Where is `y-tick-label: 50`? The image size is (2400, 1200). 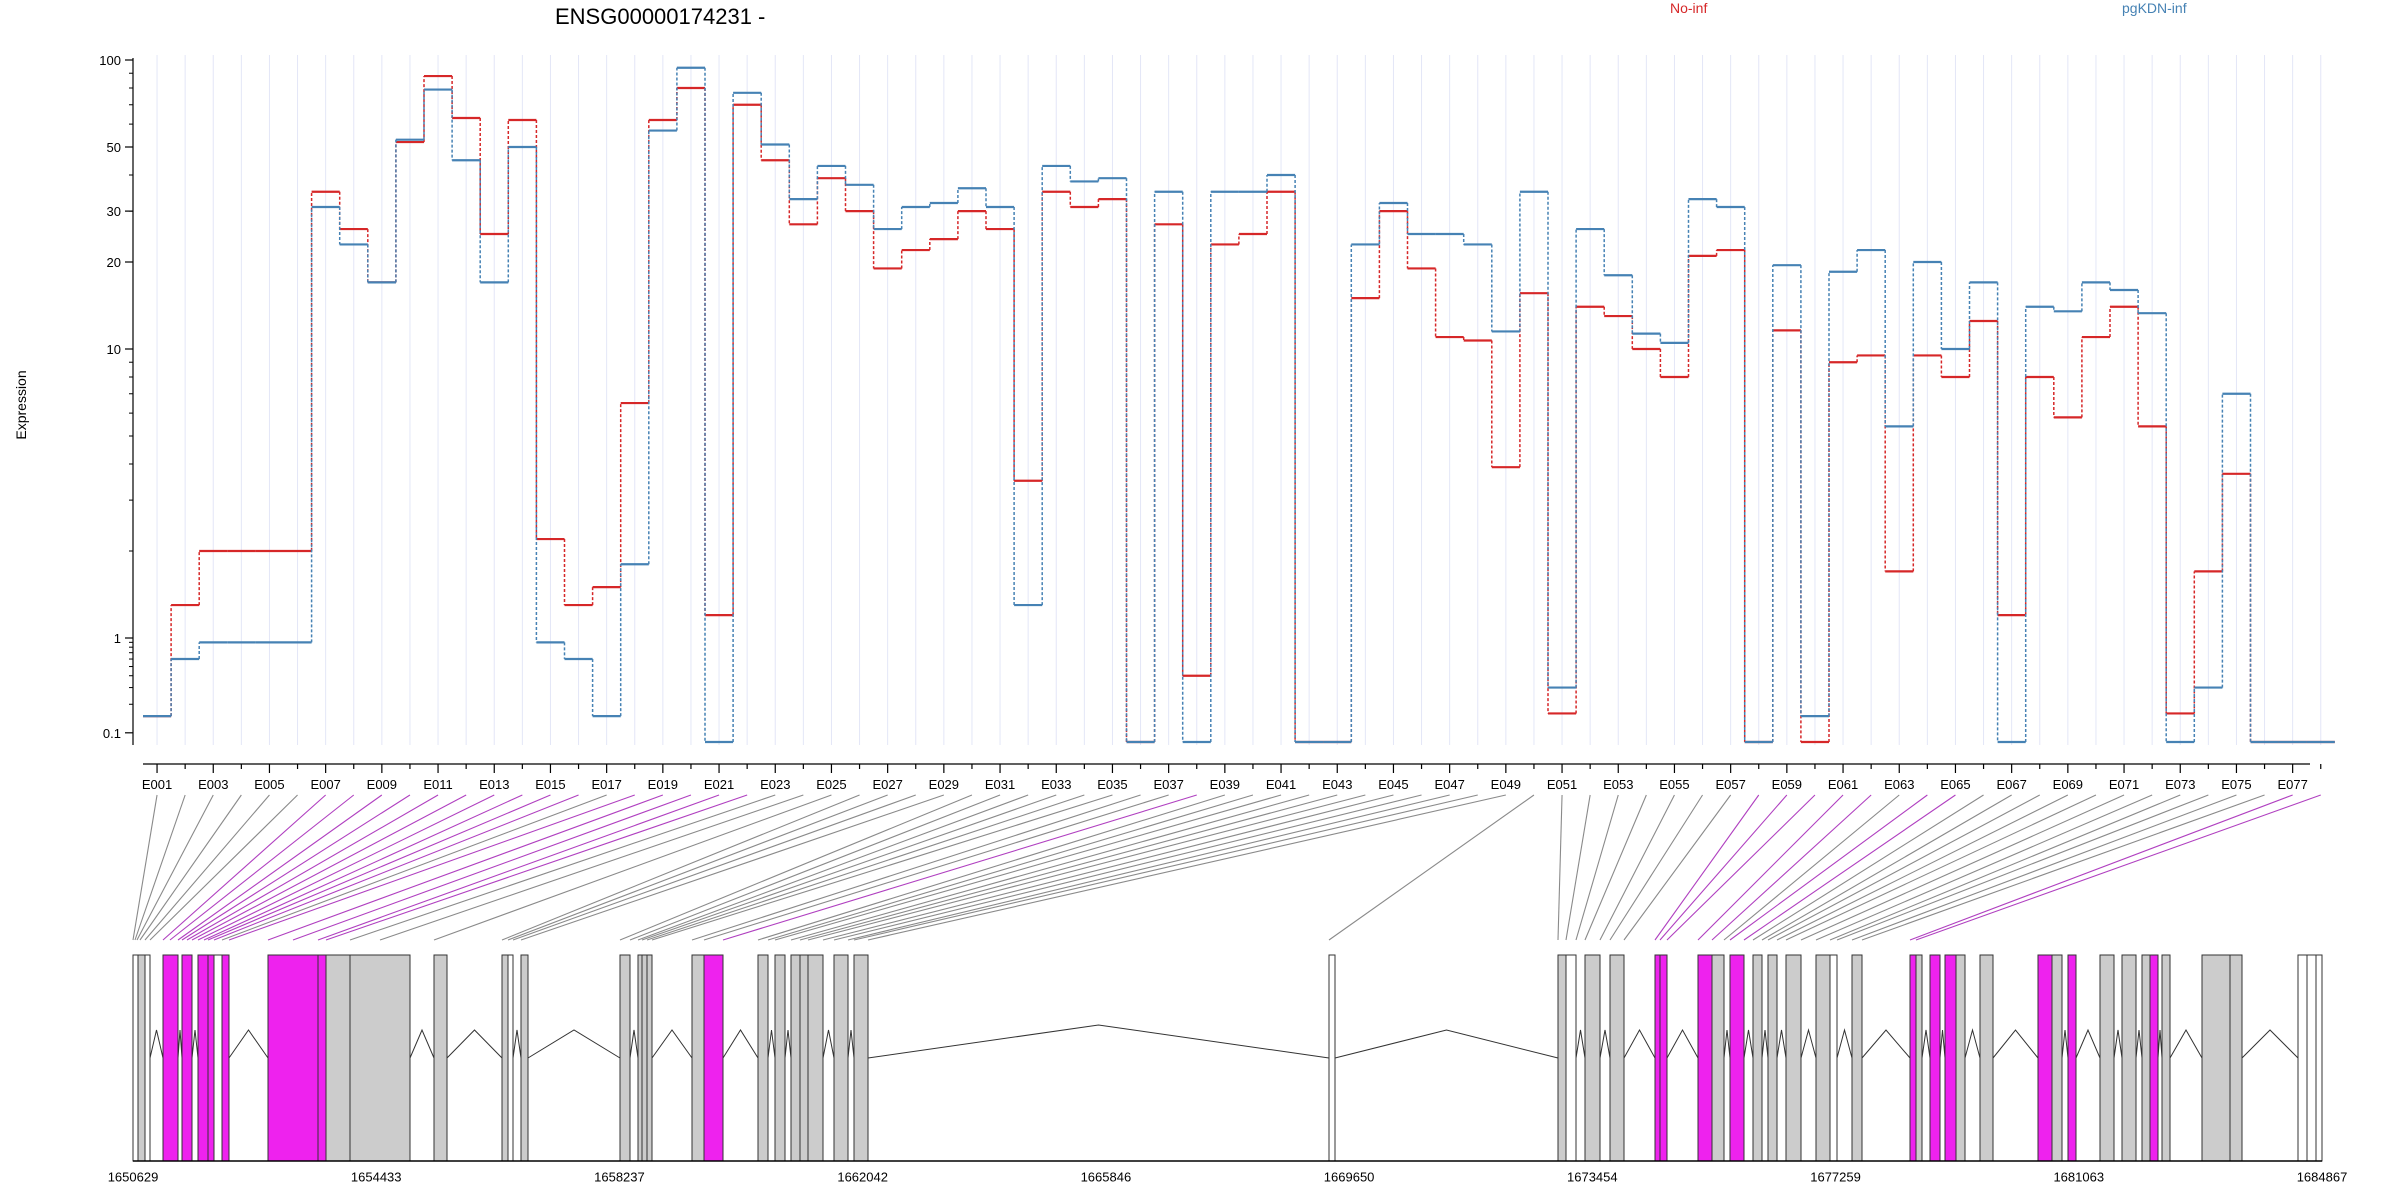
y-tick-label: 50 is located at coordinates (114, 147).